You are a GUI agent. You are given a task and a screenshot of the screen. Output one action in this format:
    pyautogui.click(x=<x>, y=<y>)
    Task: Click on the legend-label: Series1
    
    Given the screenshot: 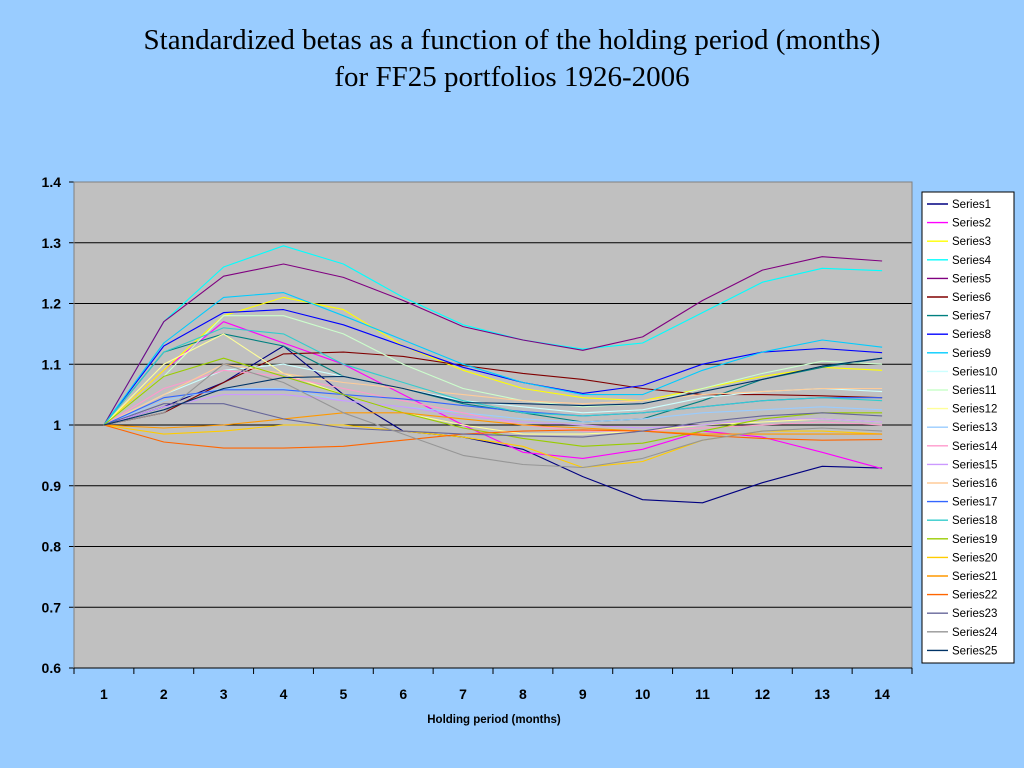 What is the action you would take?
    pyautogui.click(x=971, y=205)
    